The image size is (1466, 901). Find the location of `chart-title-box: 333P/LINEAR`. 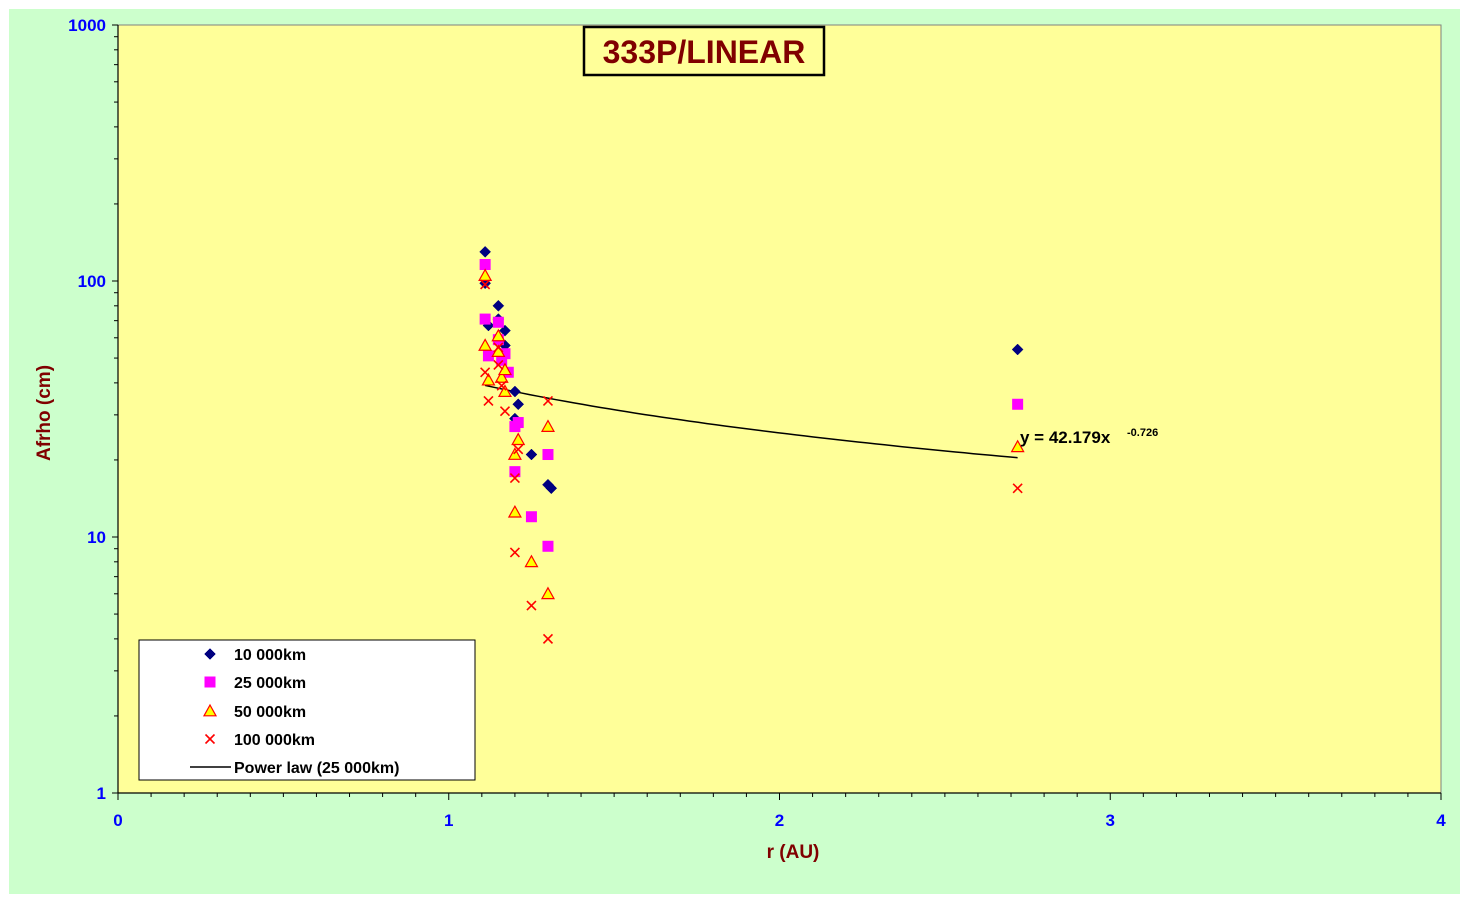

chart-title-box: 333P/LINEAR is located at coordinates (704, 51).